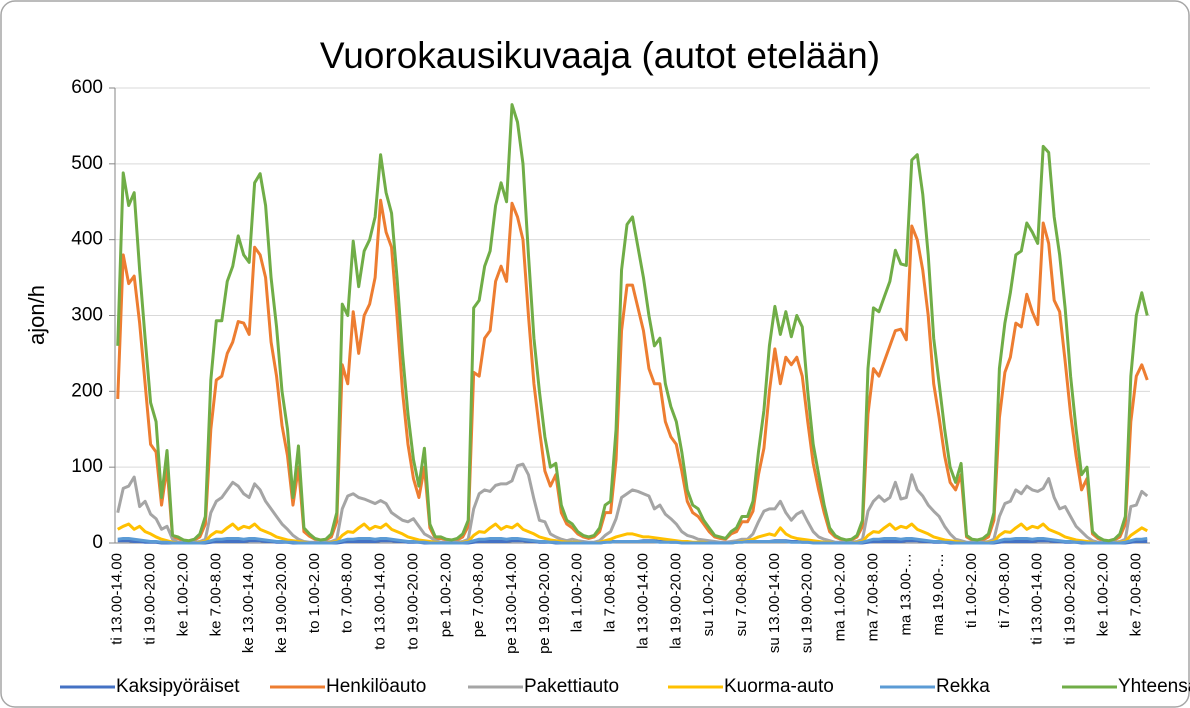  I want to click on y-tick-label: 400, so click(87, 239).